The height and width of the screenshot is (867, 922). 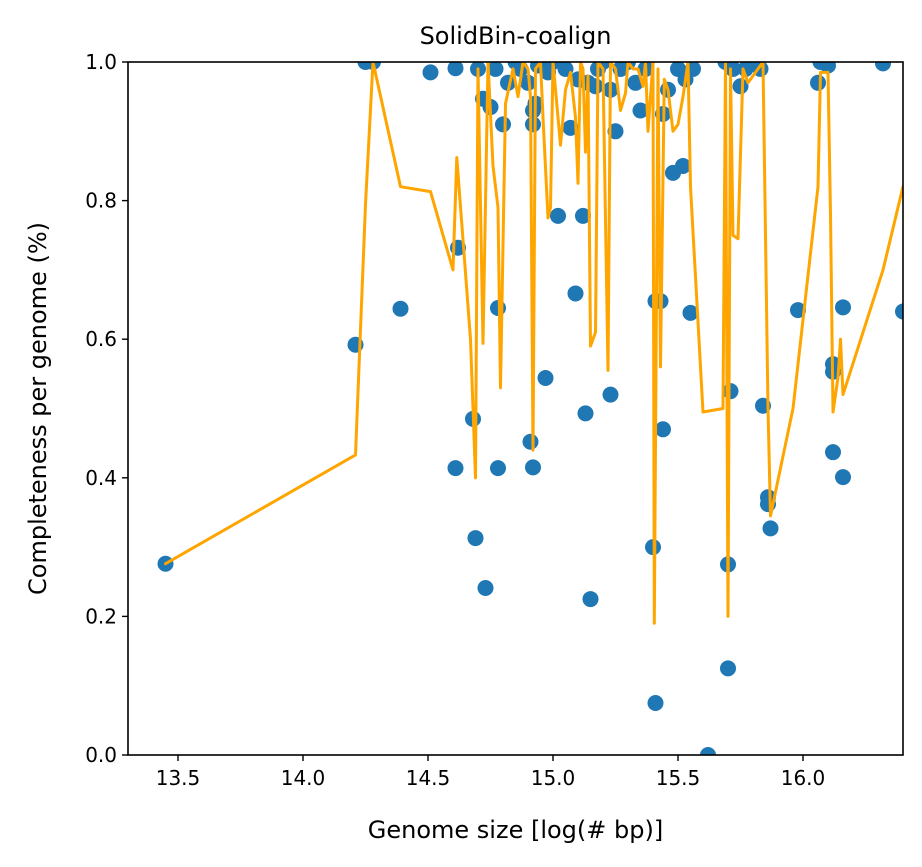 I want to click on y-tick-label: 0.6, so click(x=101, y=339).